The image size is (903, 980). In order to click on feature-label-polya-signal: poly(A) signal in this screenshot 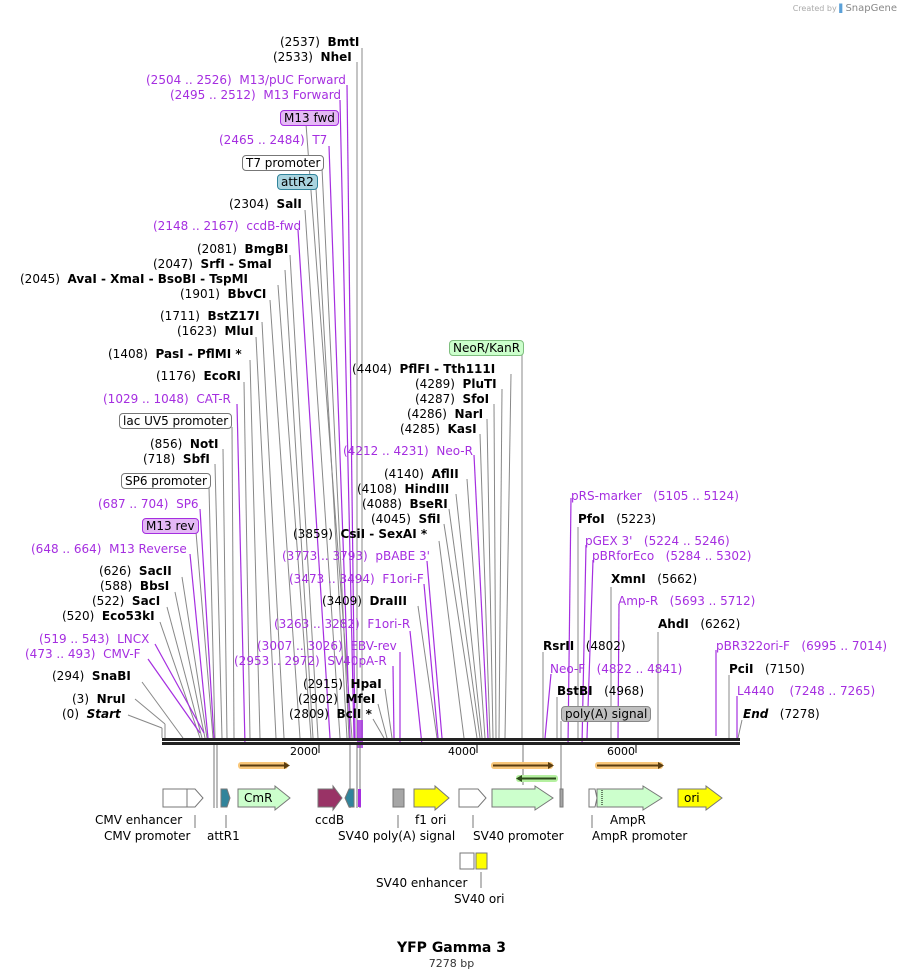, I will do `click(606, 714)`.